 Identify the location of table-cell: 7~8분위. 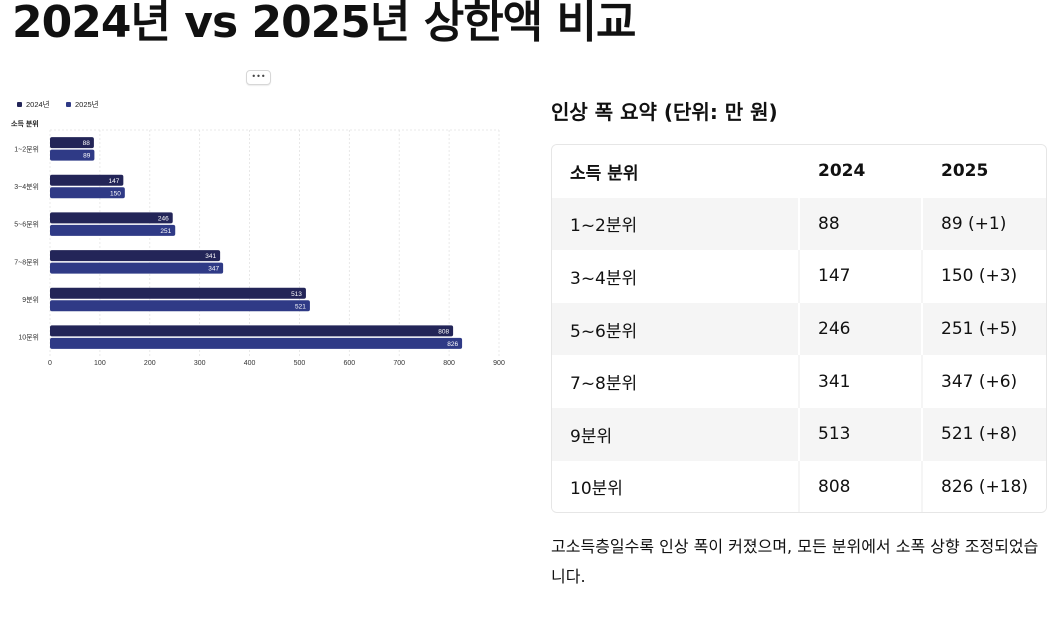
(675, 381).